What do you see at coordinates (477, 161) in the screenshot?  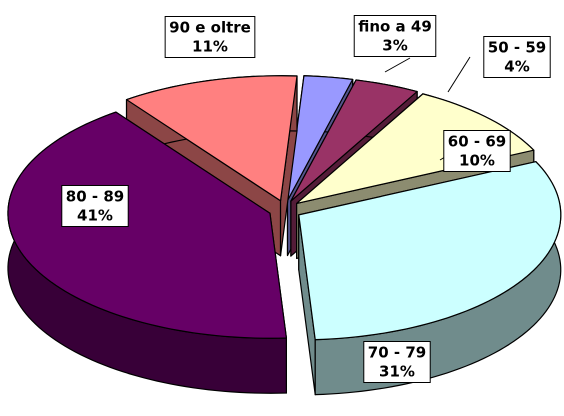 I see `value-label: 10%` at bounding box center [477, 161].